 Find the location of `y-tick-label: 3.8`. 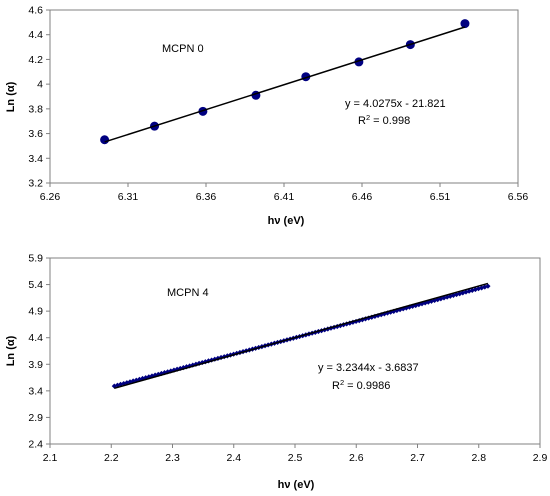

y-tick-label: 3.8 is located at coordinates (35, 109).